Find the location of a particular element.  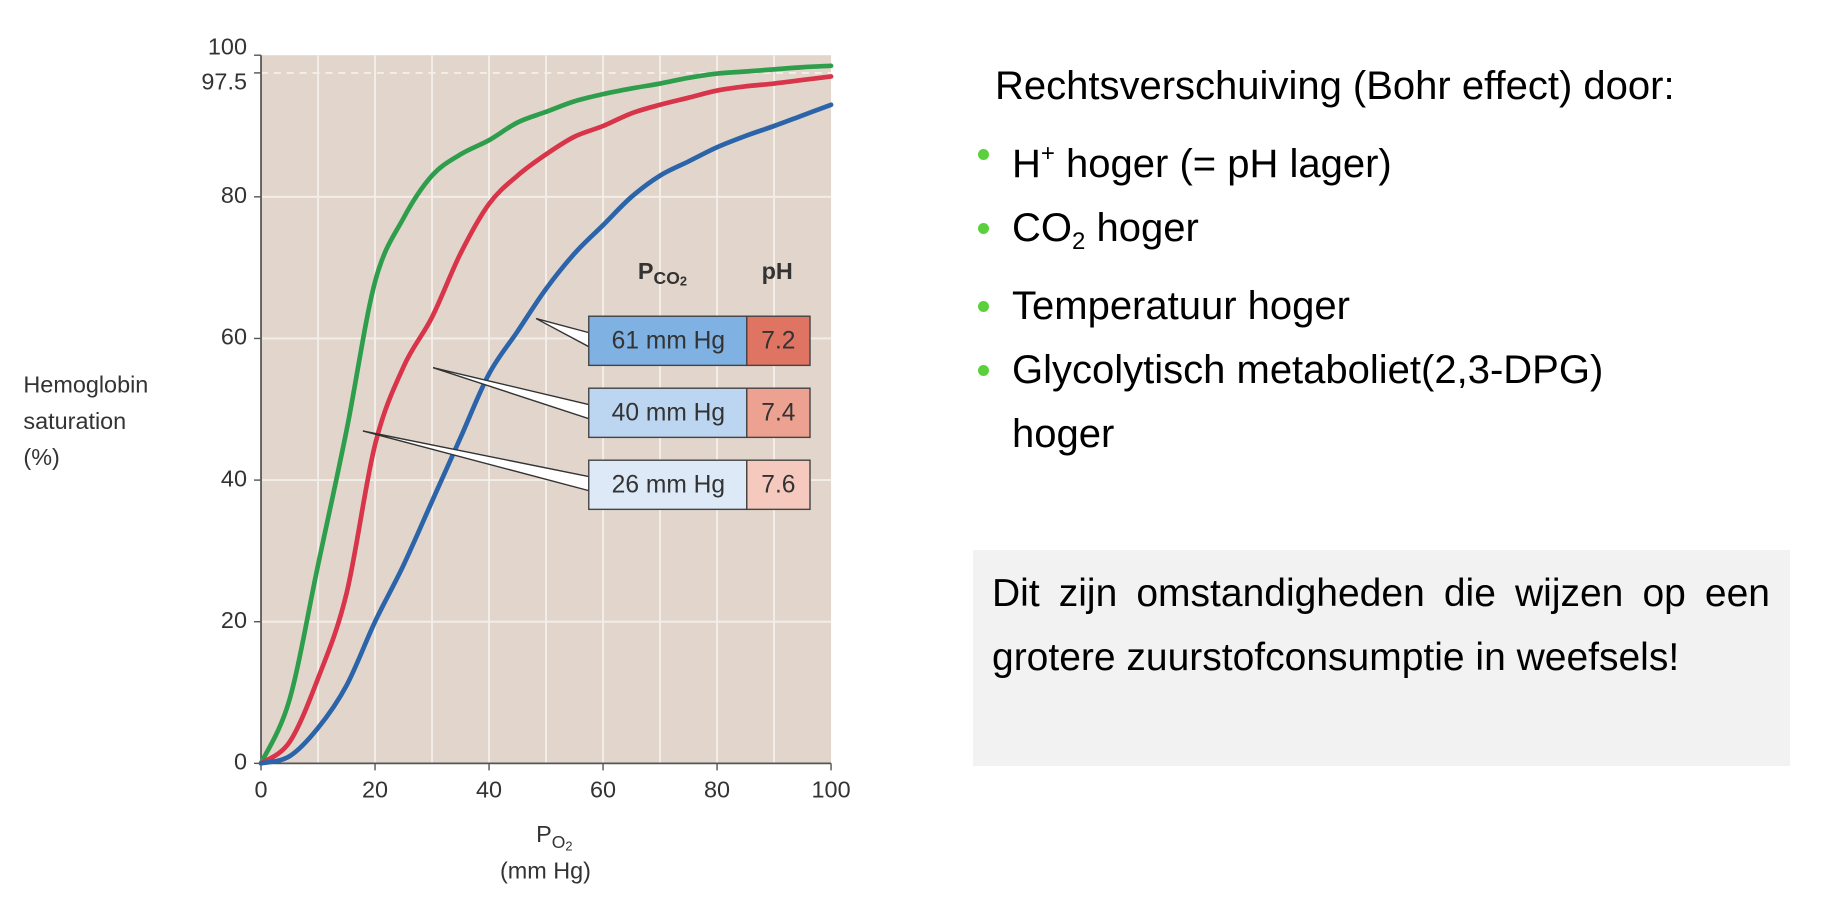

legend-ph: 7.2 is located at coordinates (778, 340).